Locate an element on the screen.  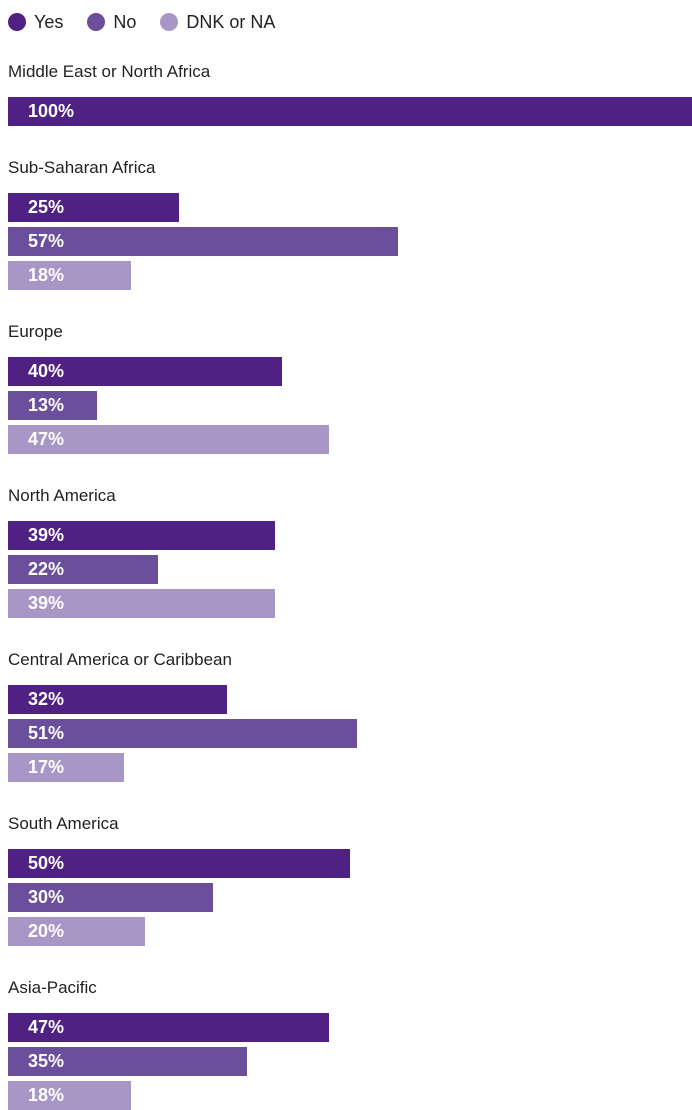
legend-label: Yes is located at coordinates (49, 21).